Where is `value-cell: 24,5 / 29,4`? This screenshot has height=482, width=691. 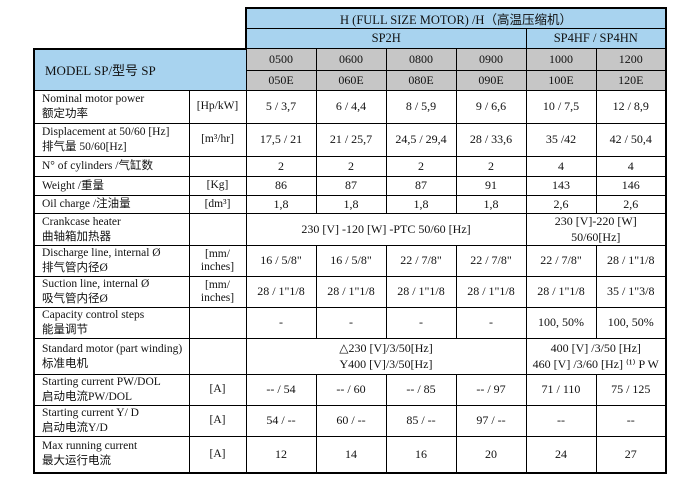 value-cell: 24,5 / 29,4 is located at coordinates (421, 140).